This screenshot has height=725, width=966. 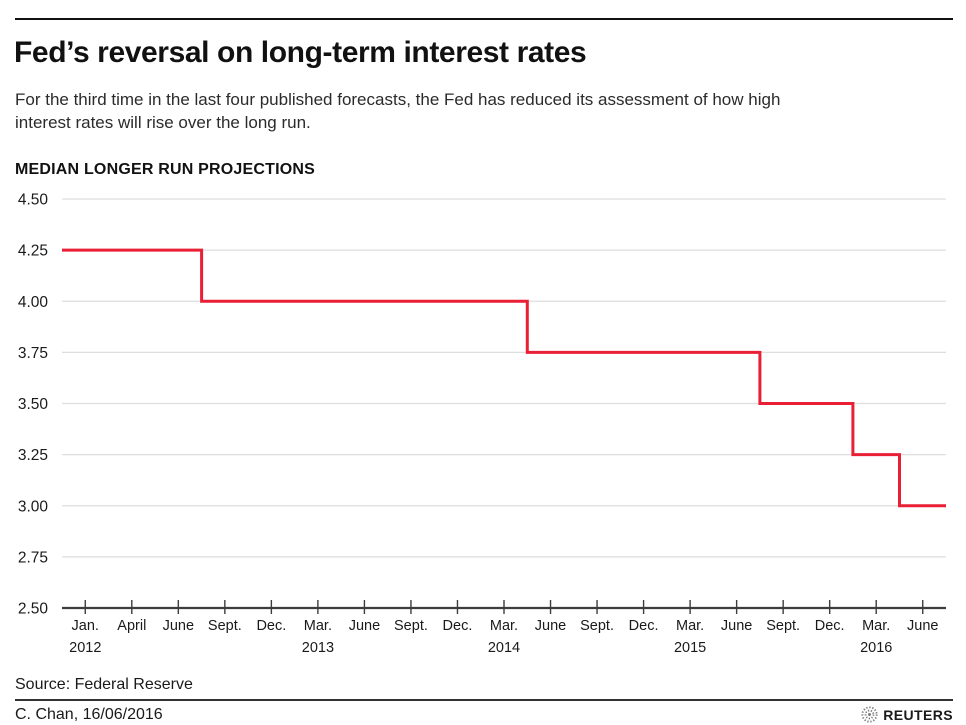 I want to click on x-tick-label: April, so click(x=131, y=626).